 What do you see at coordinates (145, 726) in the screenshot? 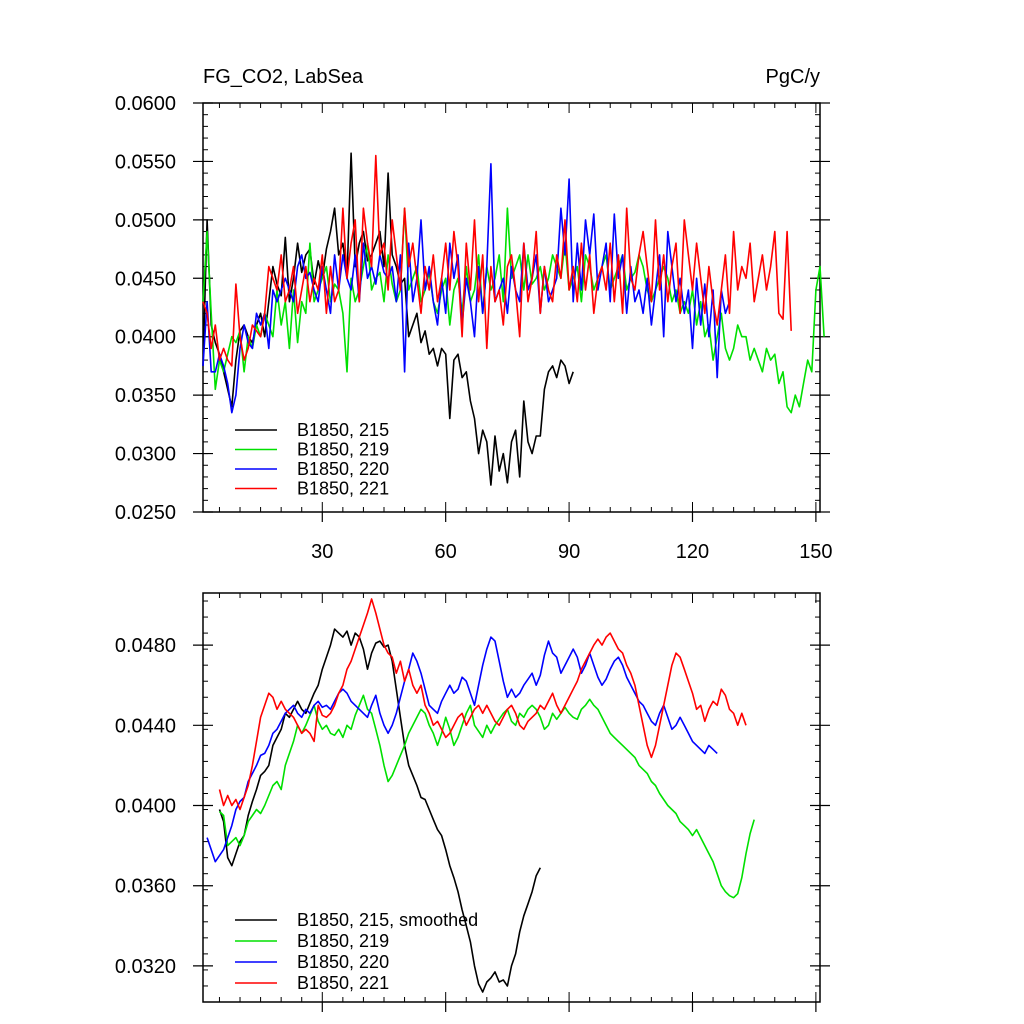
I see `y-tick-label: 0.0440` at bounding box center [145, 726].